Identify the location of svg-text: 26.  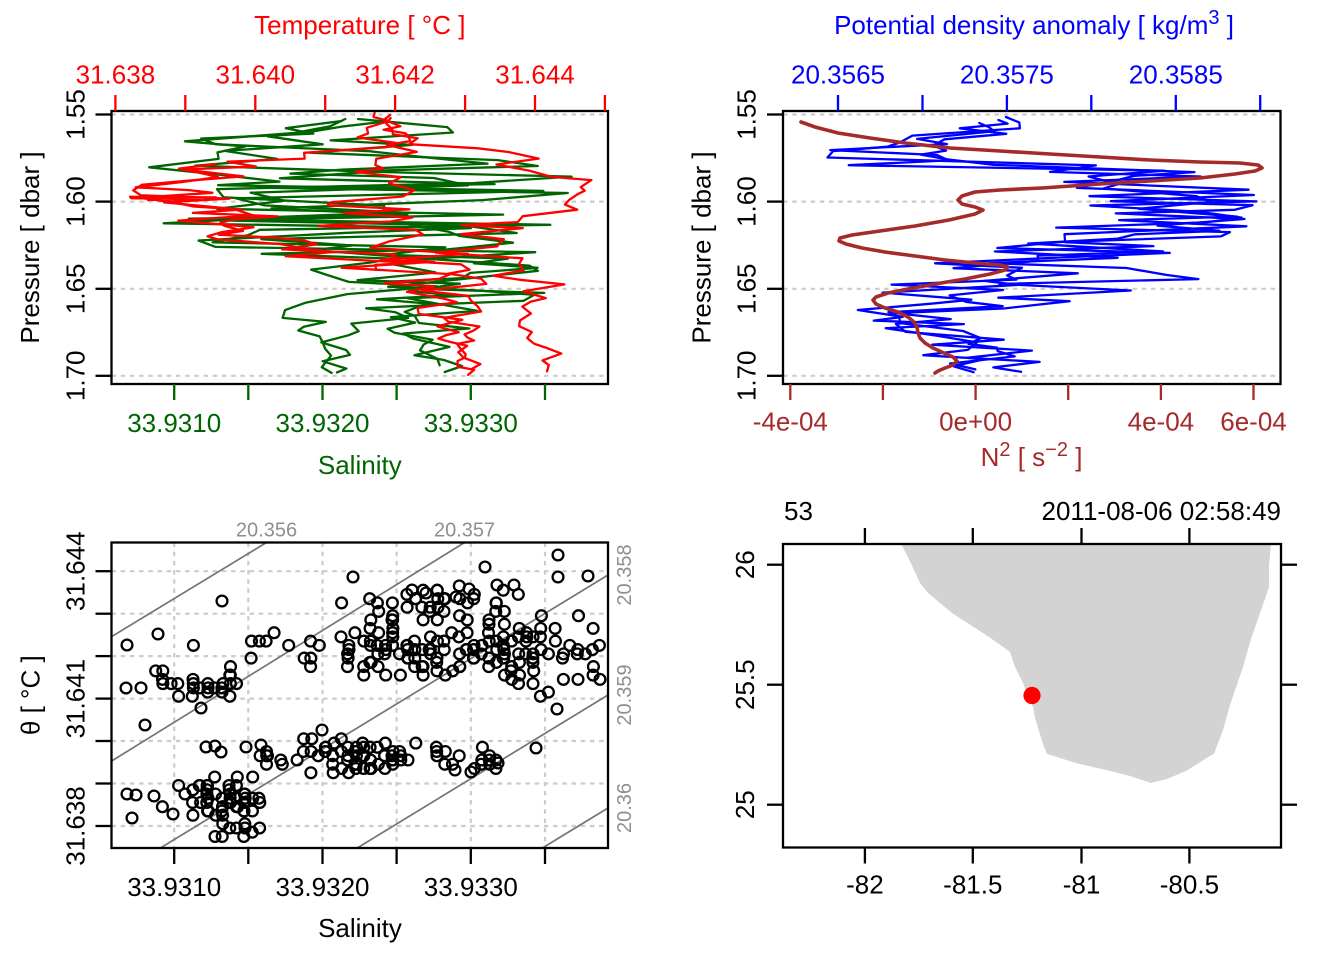
(745, 564).